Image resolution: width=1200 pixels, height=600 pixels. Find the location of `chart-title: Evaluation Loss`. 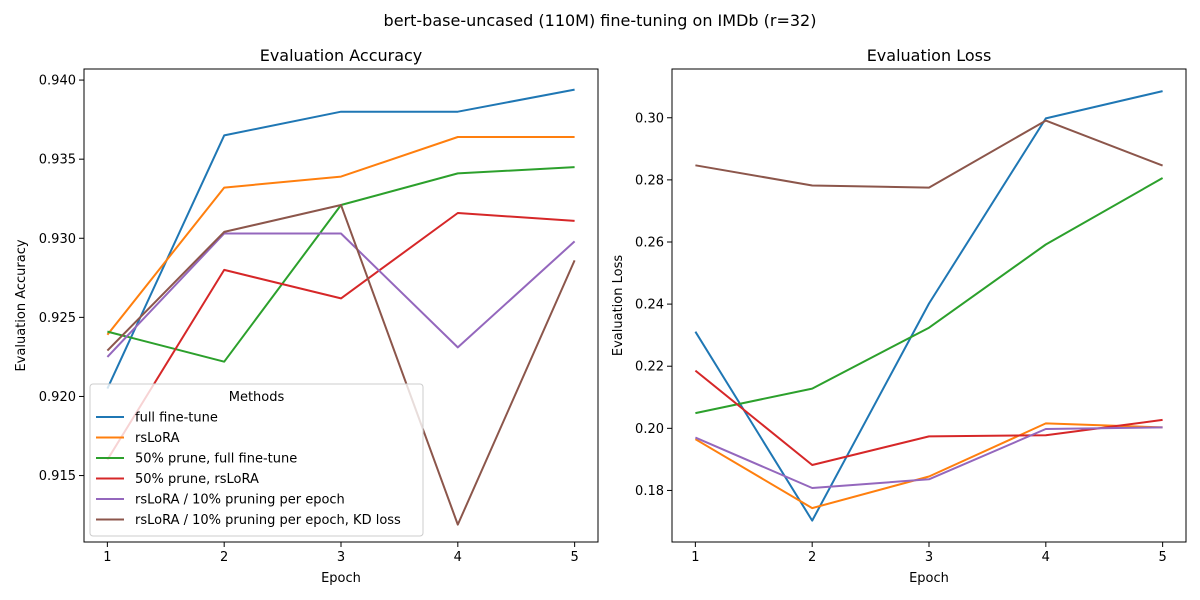

chart-title: Evaluation Loss is located at coordinates (929, 55).